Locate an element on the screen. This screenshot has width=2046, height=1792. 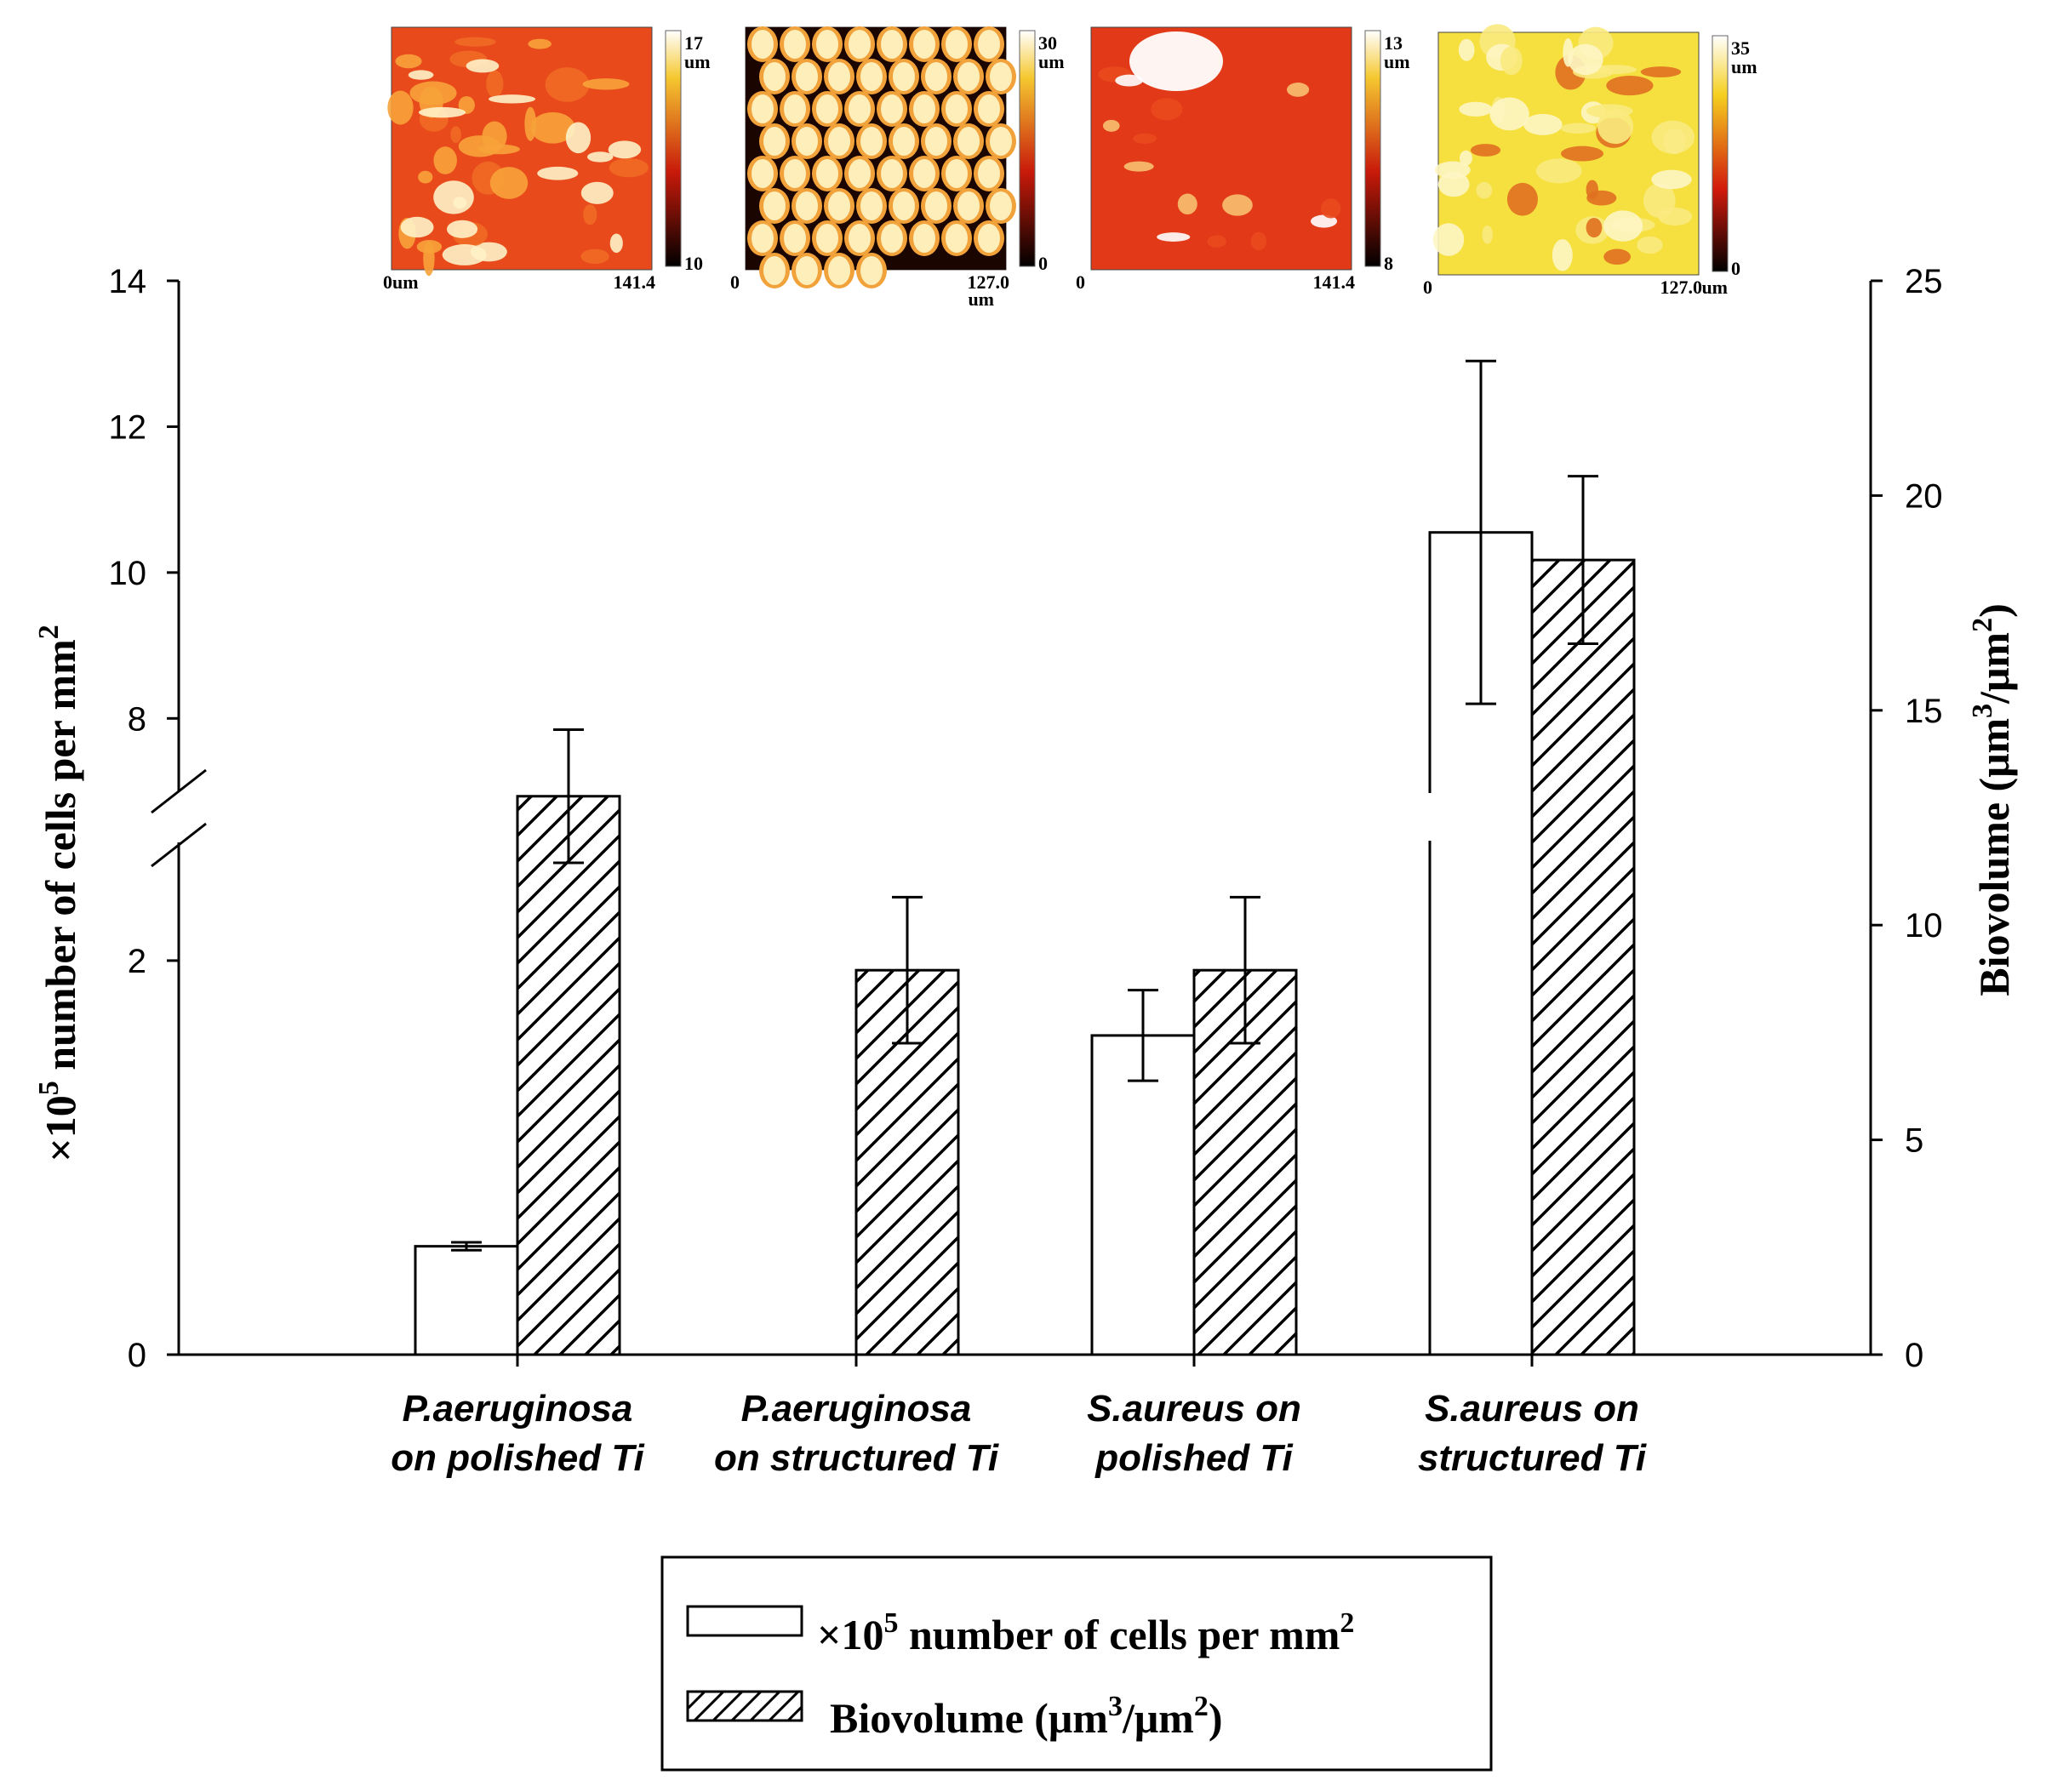
left-tick-label: 10 is located at coordinates (128, 573).